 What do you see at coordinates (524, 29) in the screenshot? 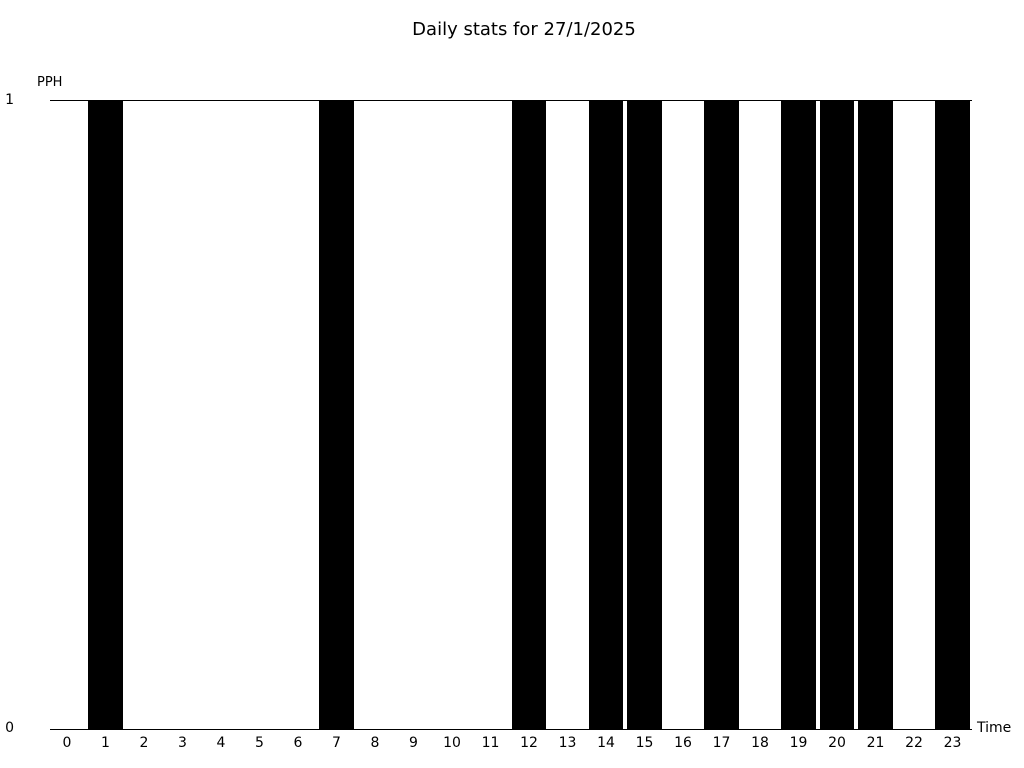
I see `chart-title: Daily stats for 27/1/2025` at bounding box center [524, 29].